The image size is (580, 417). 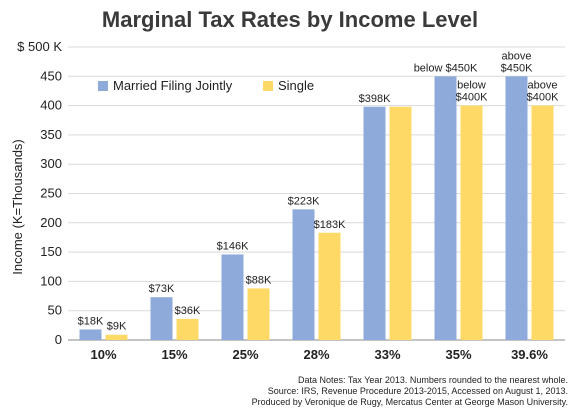 I want to click on data-label: $146K, so click(x=233, y=246).